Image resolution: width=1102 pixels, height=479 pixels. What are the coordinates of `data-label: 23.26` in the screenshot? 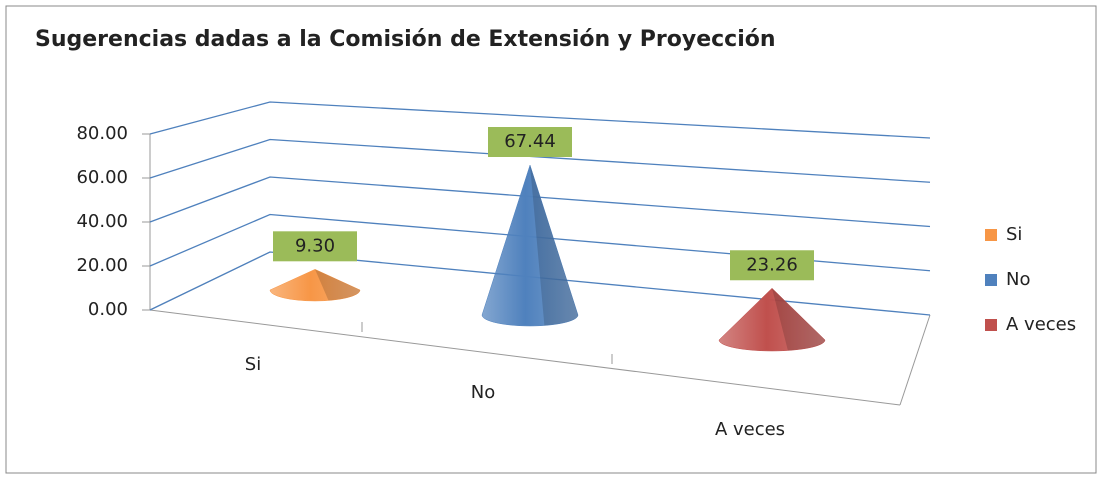 It's located at (772, 264).